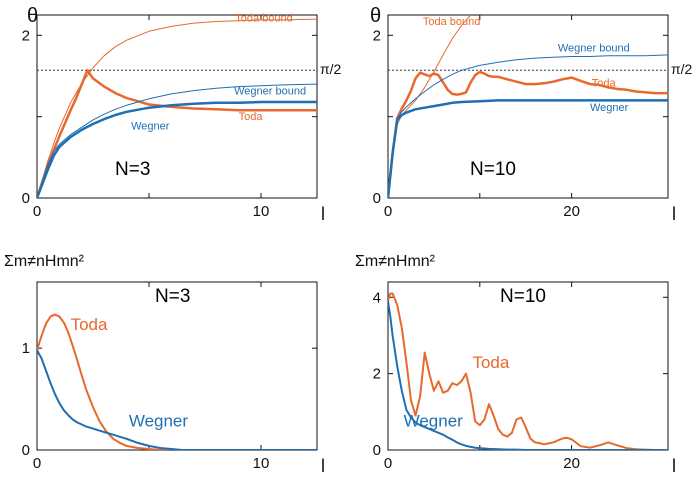 The width and height of the screenshot is (698, 483). Describe the element at coordinates (377, 297) in the screenshot. I see `y-tick-label: 4` at that location.